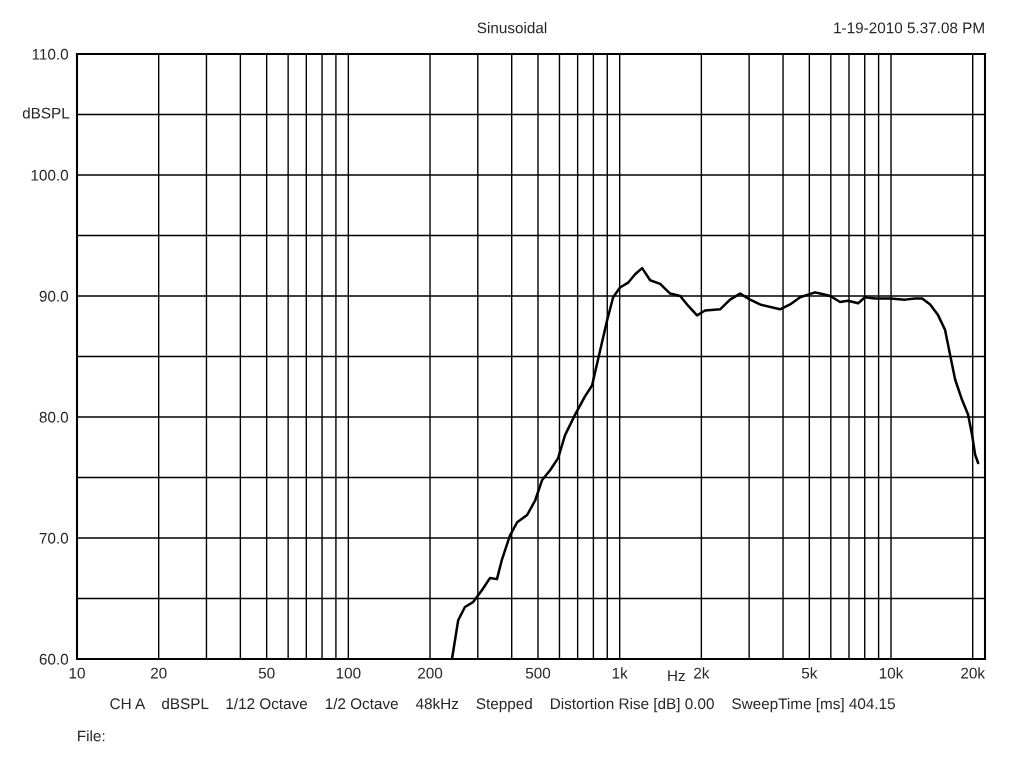  What do you see at coordinates (538, 673) in the screenshot?
I see `x-tick-label: 500` at bounding box center [538, 673].